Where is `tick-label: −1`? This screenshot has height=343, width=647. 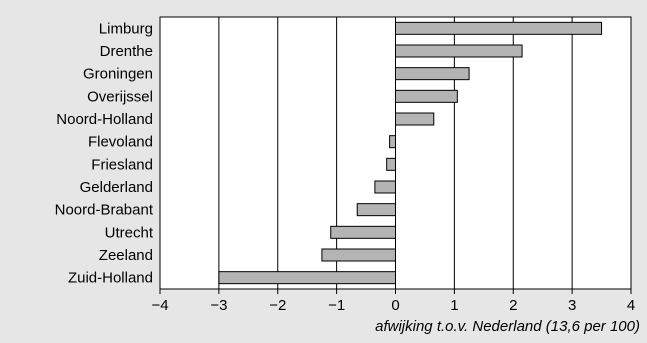
tick-label: −1 is located at coordinates (336, 305).